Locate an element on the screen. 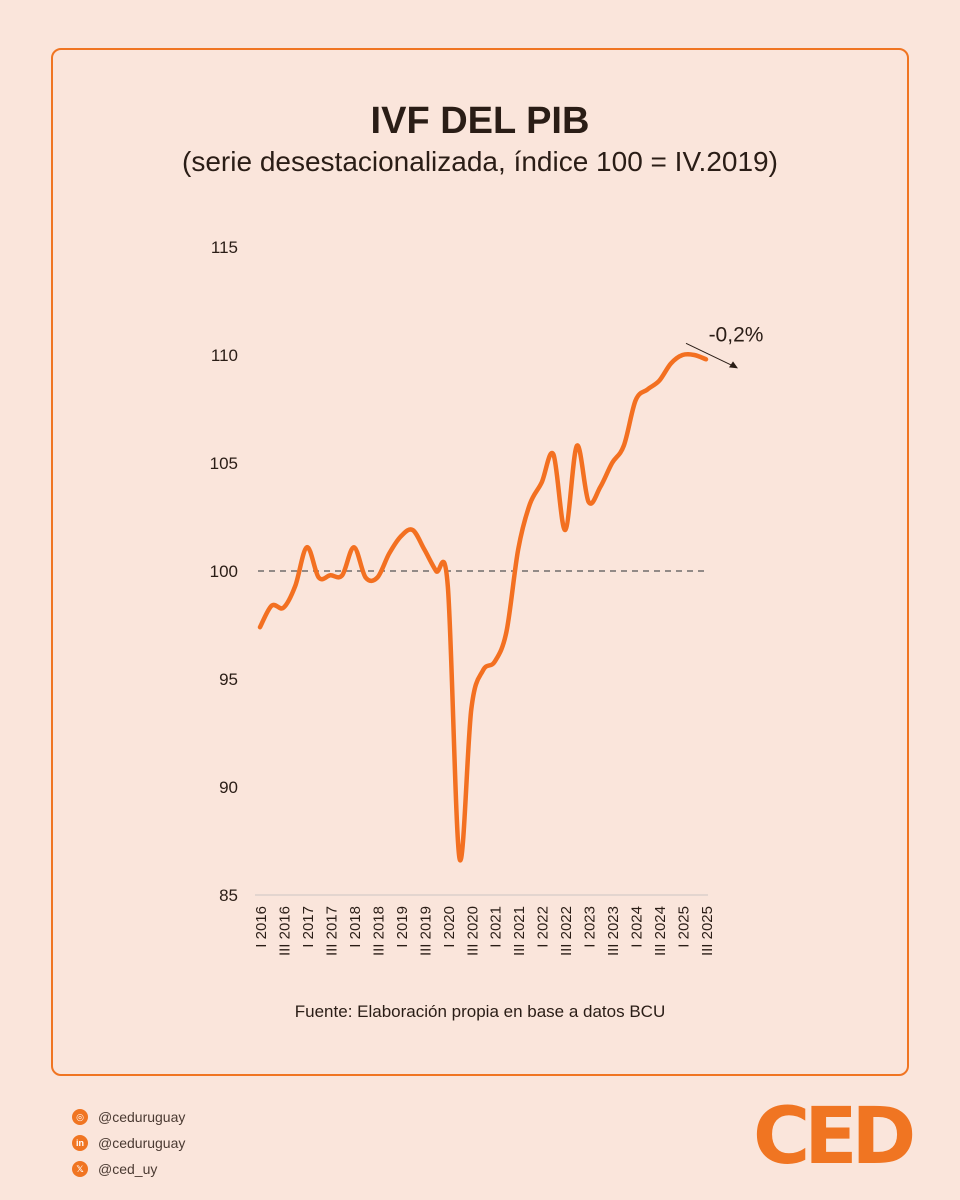  y-tick-label: 85 is located at coordinates (228, 895).